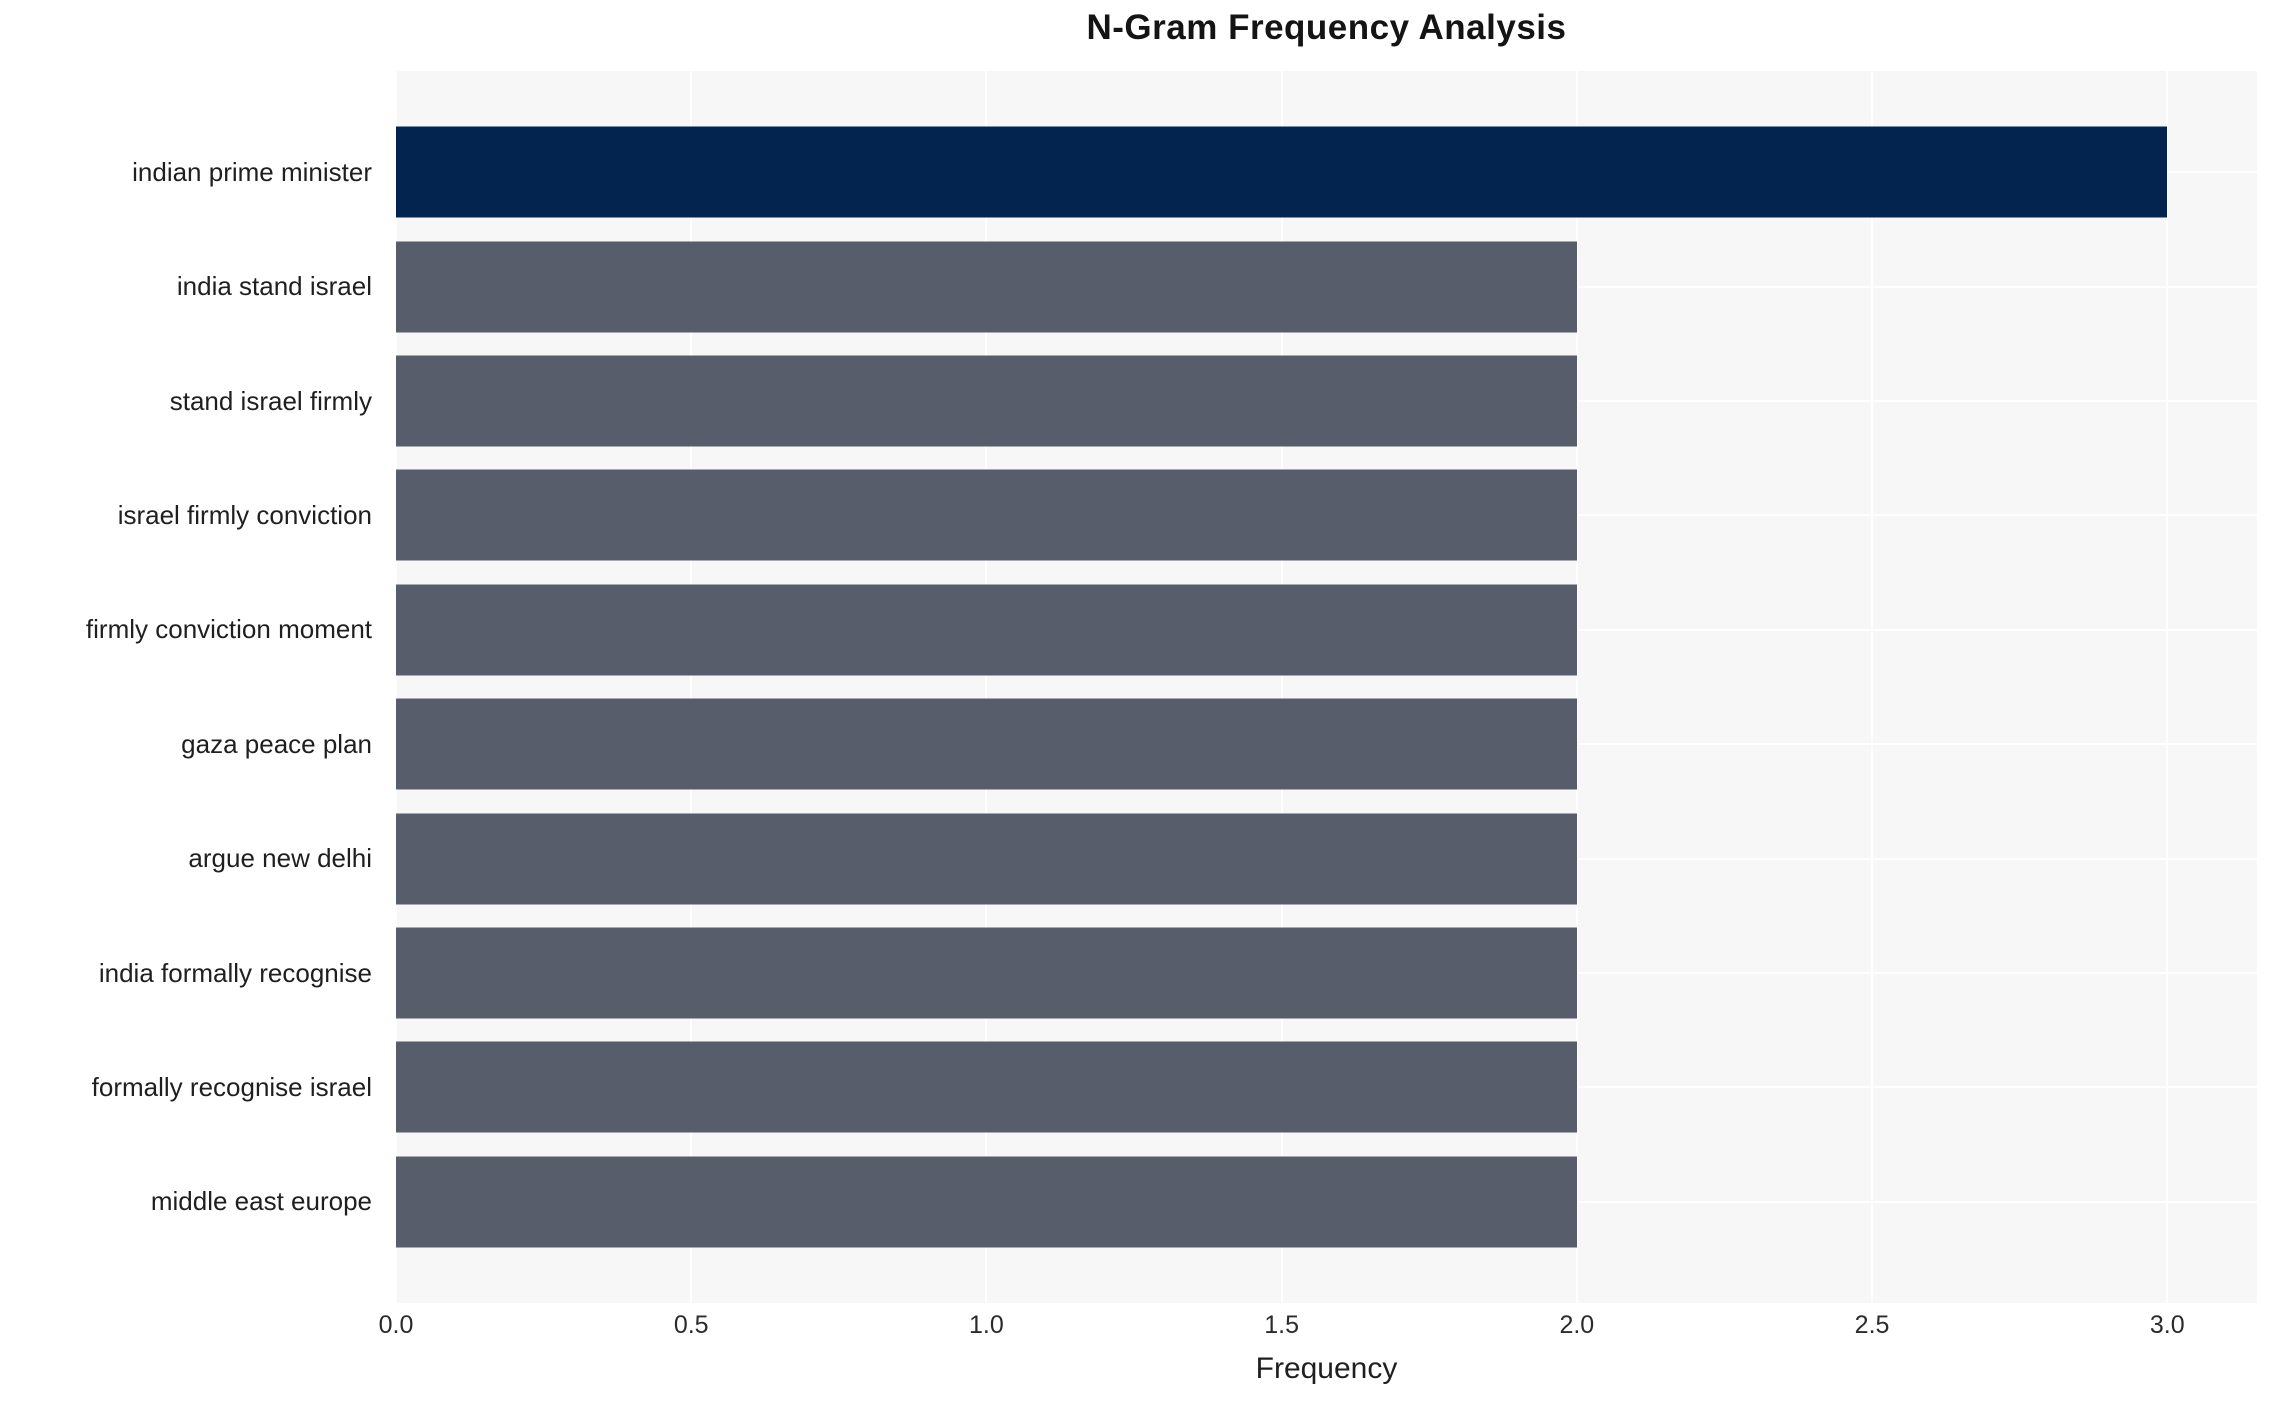  What do you see at coordinates (1872, 1325) in the screenshot?
I see `x-tick-label: 2.5` at bounding box center [1872, 1325].